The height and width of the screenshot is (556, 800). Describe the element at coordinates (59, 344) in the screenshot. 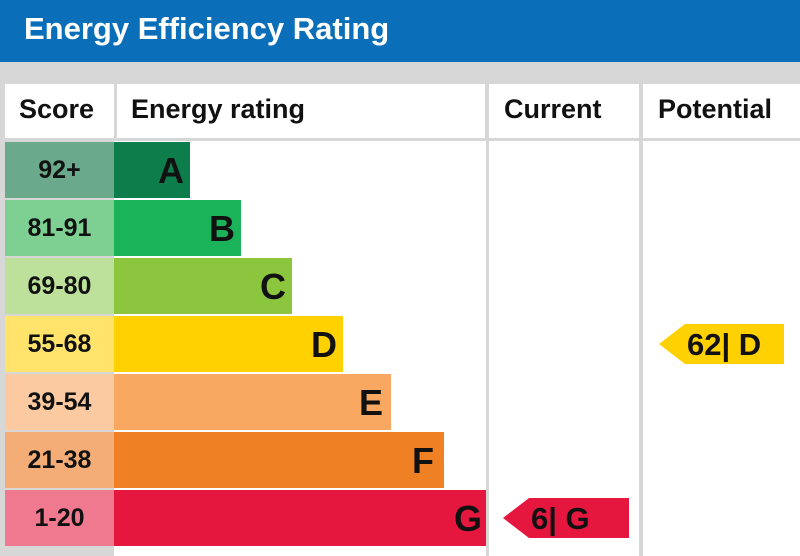

I see `score-cell-d: 55-68` at that location.